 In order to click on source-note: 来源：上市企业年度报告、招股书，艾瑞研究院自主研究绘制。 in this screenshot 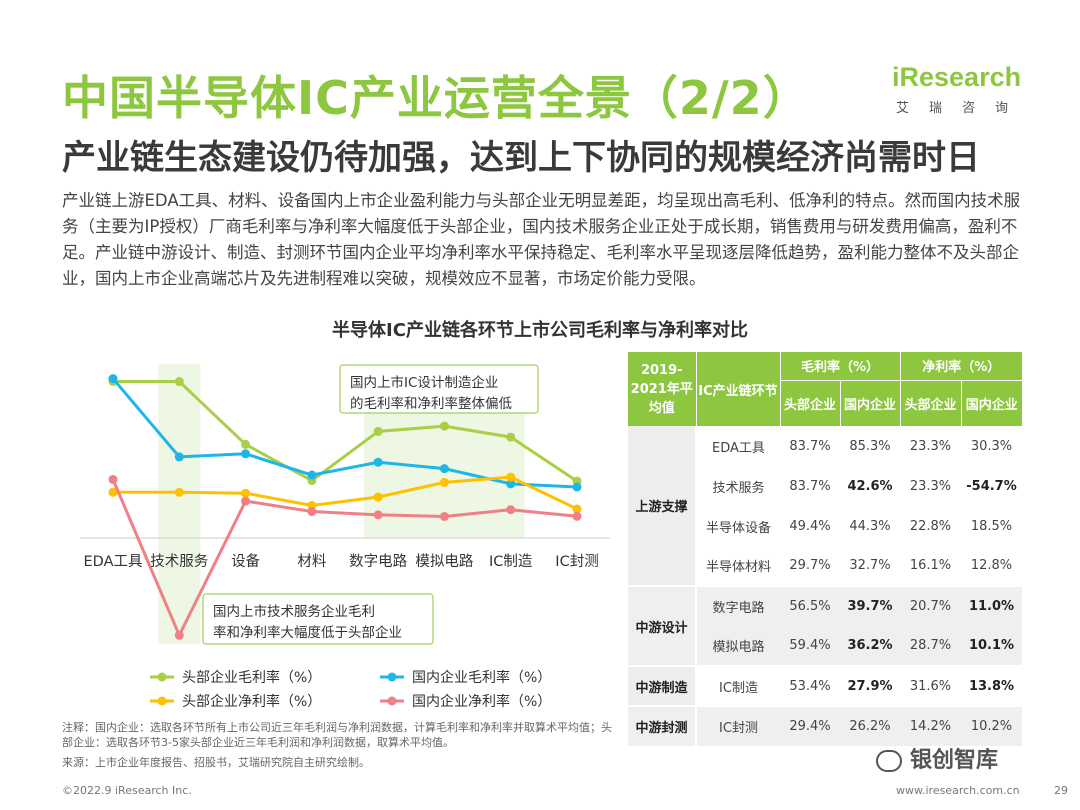, I will do `click(216, 762)`.